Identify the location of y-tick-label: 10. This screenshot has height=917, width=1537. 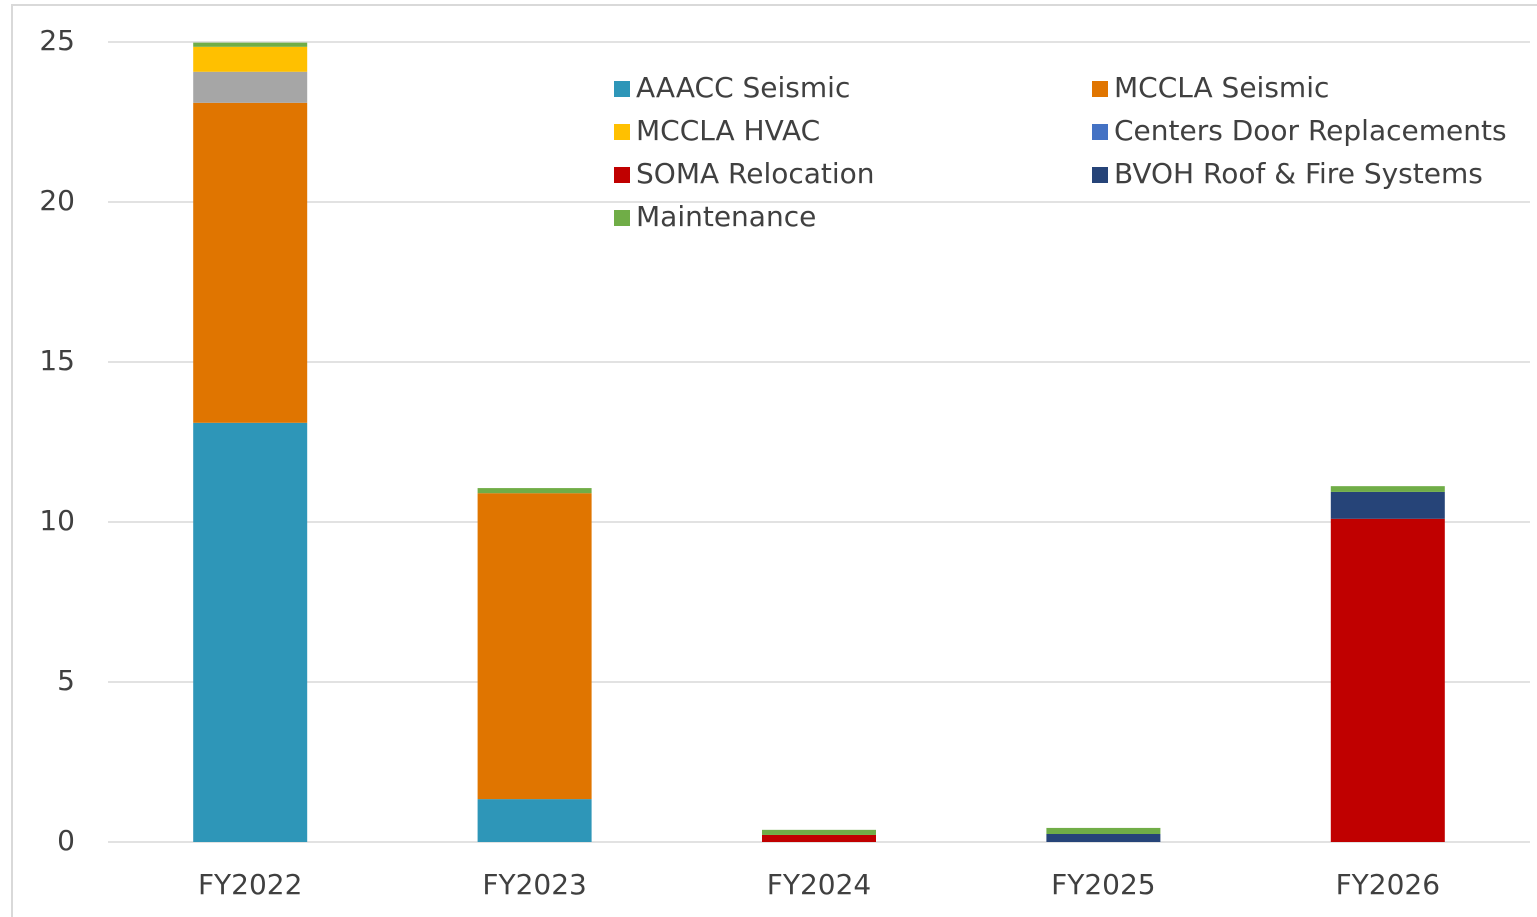
(57, 520).